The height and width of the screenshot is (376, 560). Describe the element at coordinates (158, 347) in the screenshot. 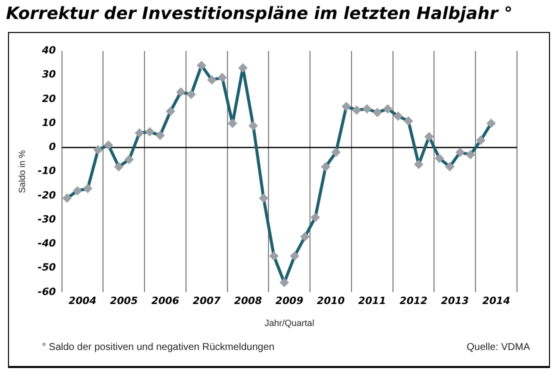

I see `text: ° Saldo der positiven und negativen Rückmeldungen` at that location.